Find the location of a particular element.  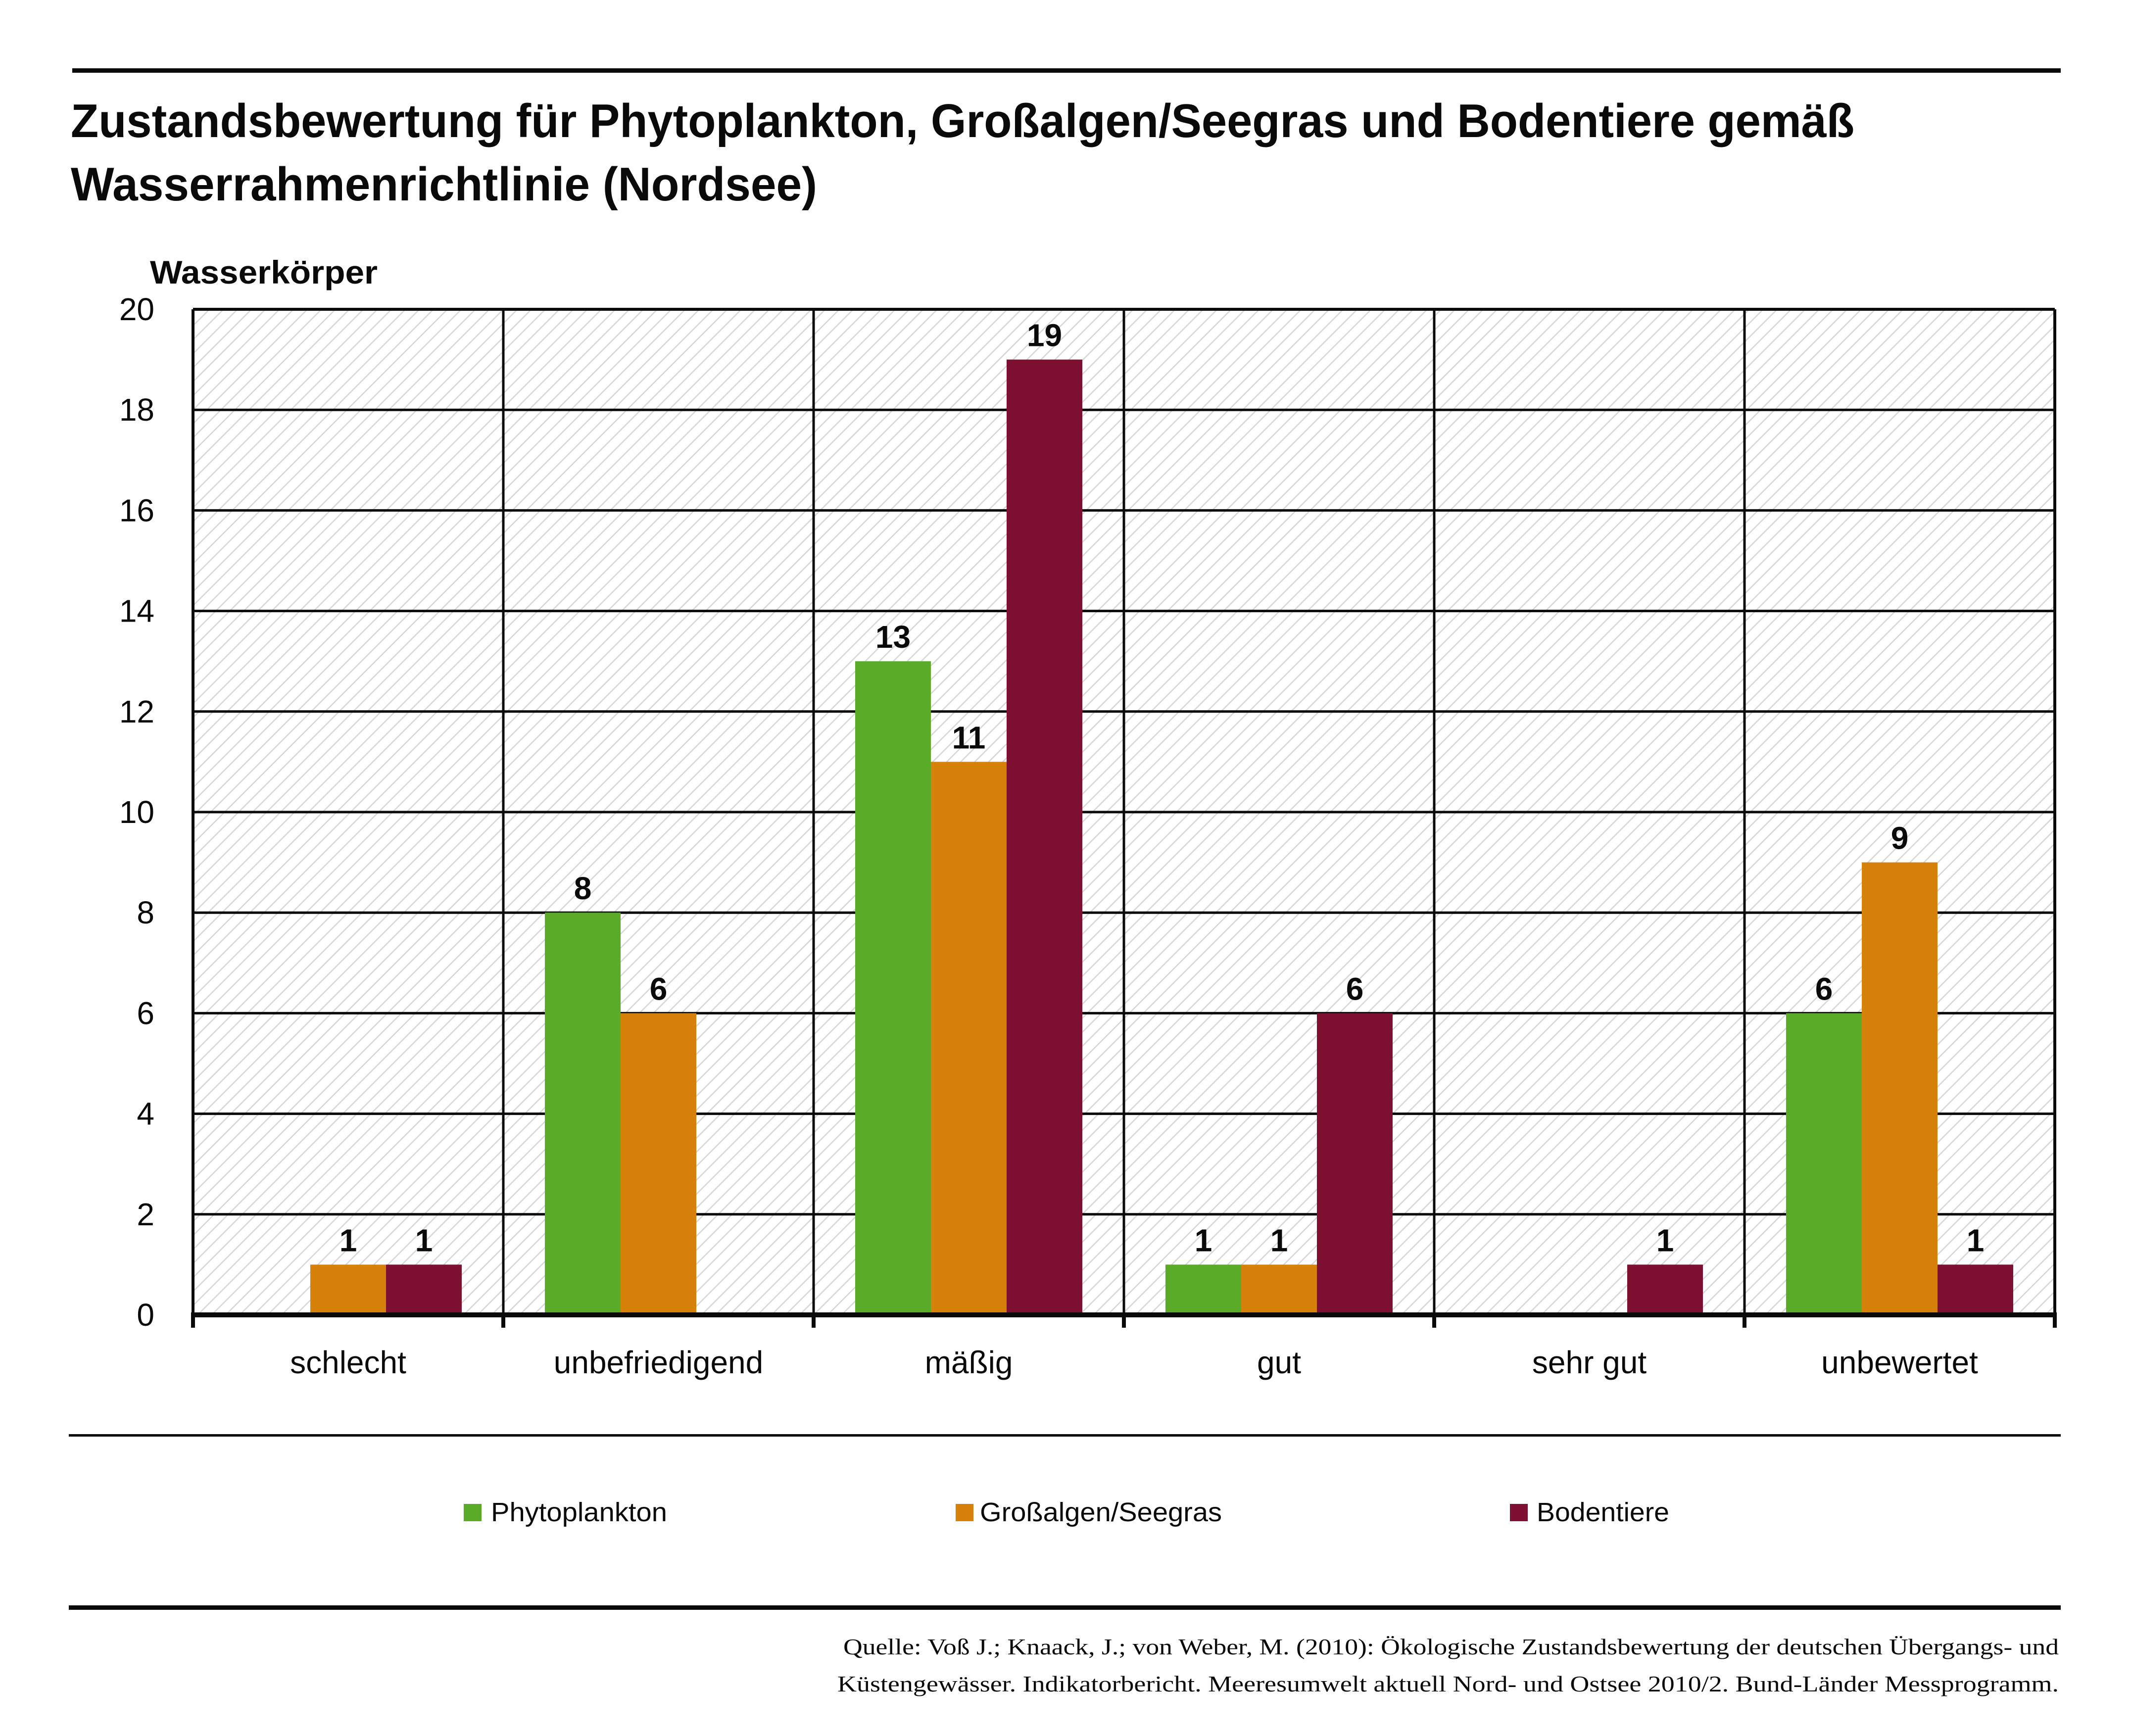

top-rule is located at coordinates (1066, 70).